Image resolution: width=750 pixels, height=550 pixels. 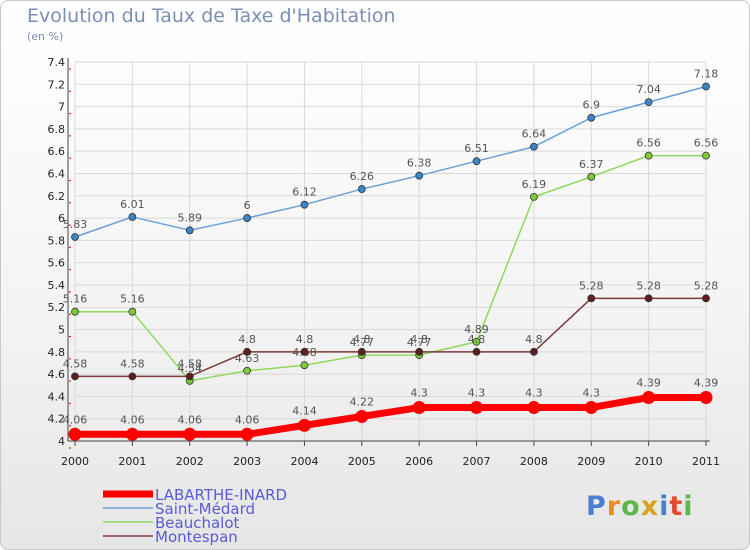 What do you see at coordinates (57, 129) in the screenshot?
I see `y-tick-label: 6.8` at bounding box center [57, 129].